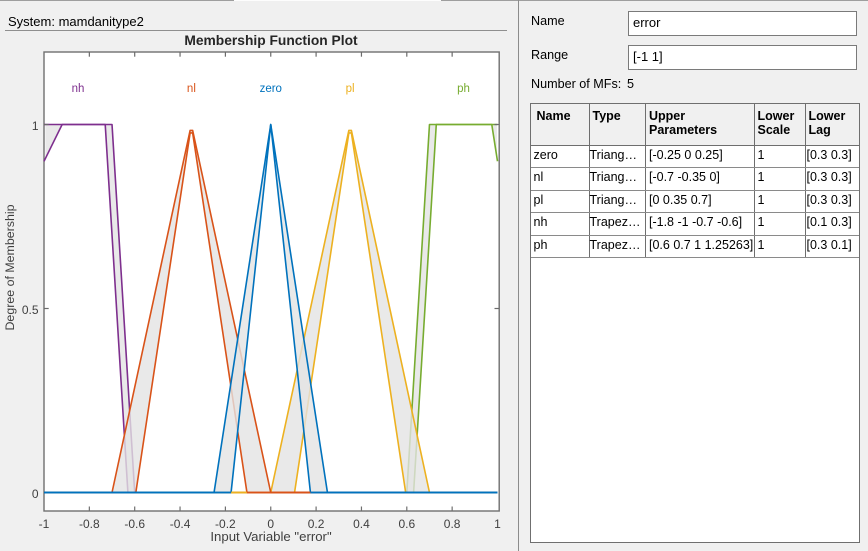 This screenshot has height=551, width=868. Describe the element at coordinates (44, 524) in the screenshot. I see `svg-text: -1` at that location.